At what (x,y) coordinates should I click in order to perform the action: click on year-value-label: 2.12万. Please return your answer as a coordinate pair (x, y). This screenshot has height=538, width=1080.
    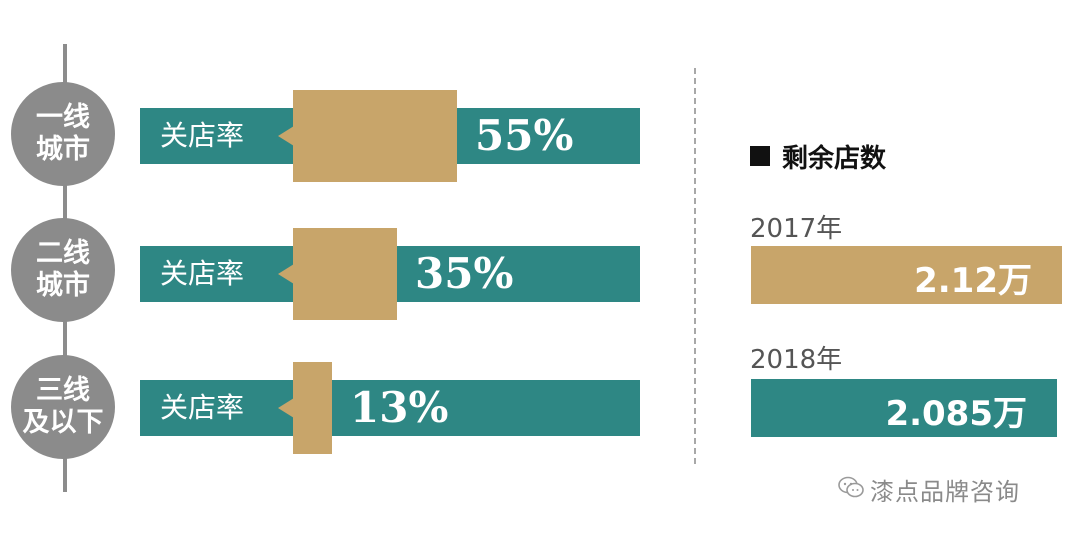
    Looking at the image, I should click on (973, 281).